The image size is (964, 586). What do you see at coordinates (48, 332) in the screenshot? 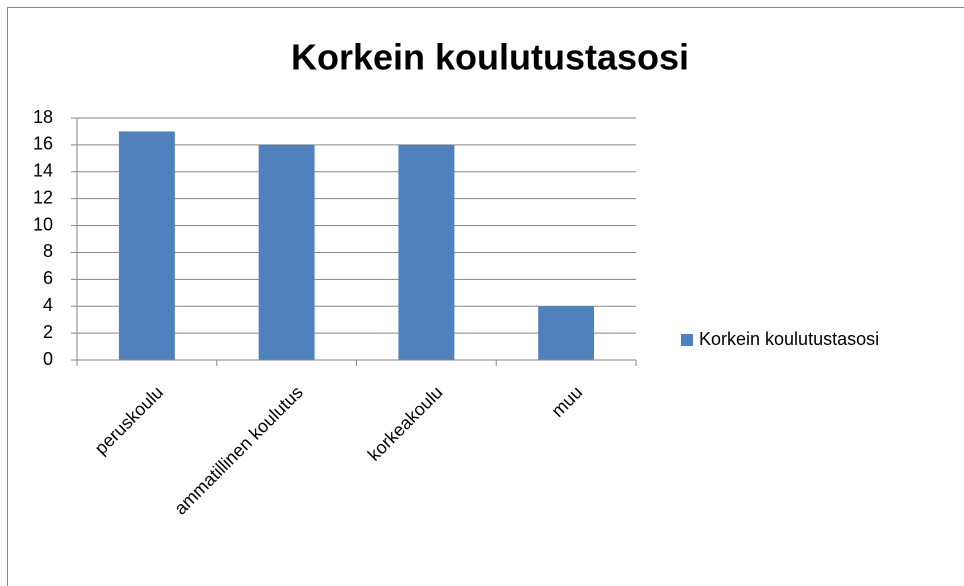
I see `y-tick-label: 2` at bounding box center [48, 332].